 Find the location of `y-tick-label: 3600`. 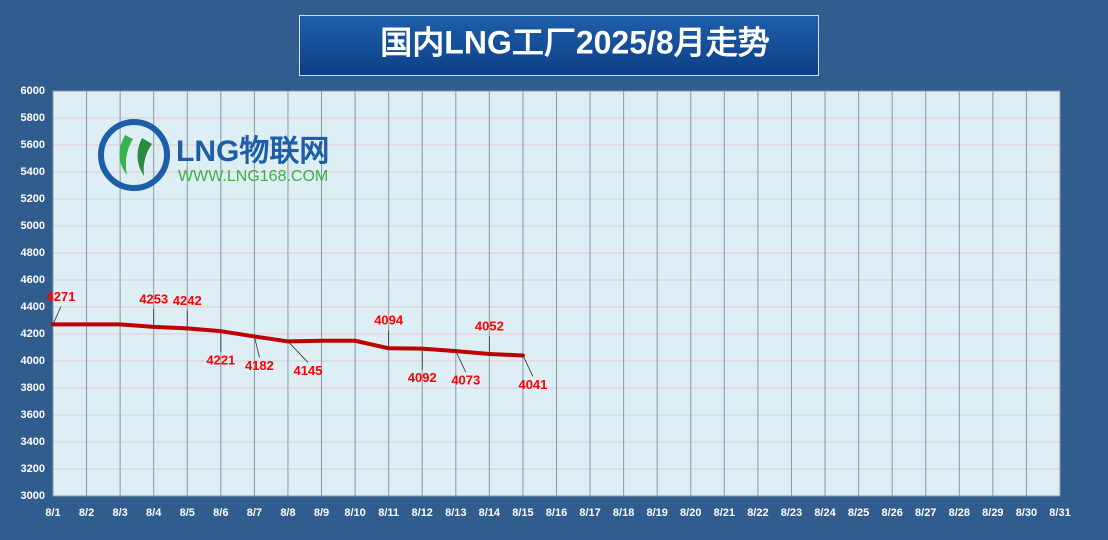

y-tick-label: 3600 is located at coordinates (33, 415).